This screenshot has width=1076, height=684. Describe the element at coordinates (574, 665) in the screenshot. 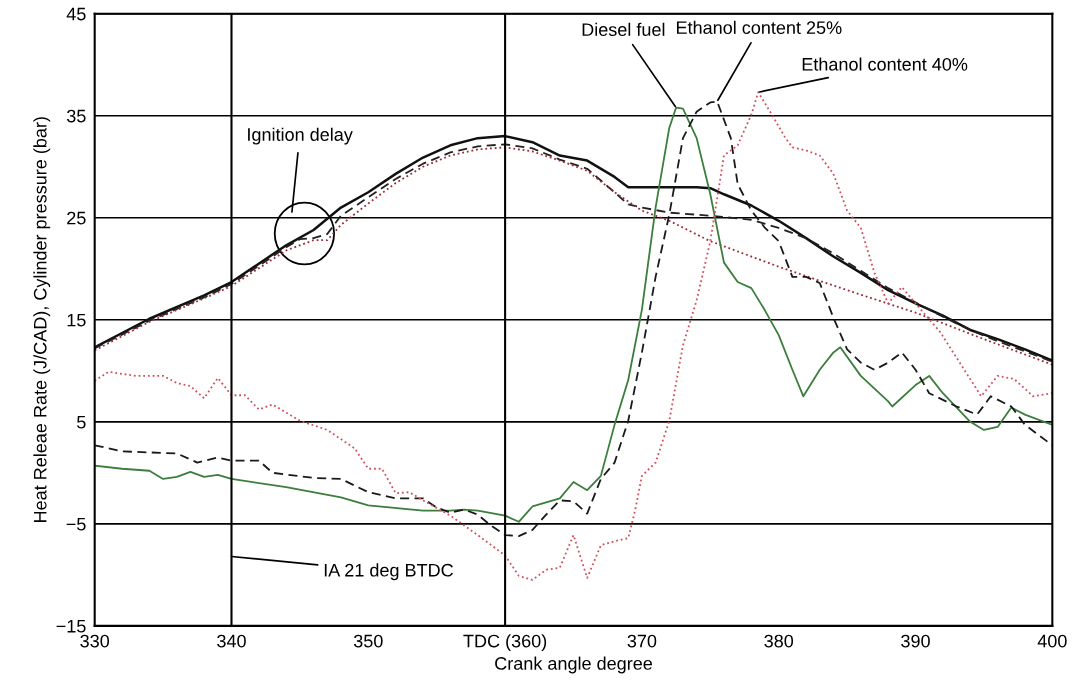

I see `x-axis-title: Crank angle degree` at that location.